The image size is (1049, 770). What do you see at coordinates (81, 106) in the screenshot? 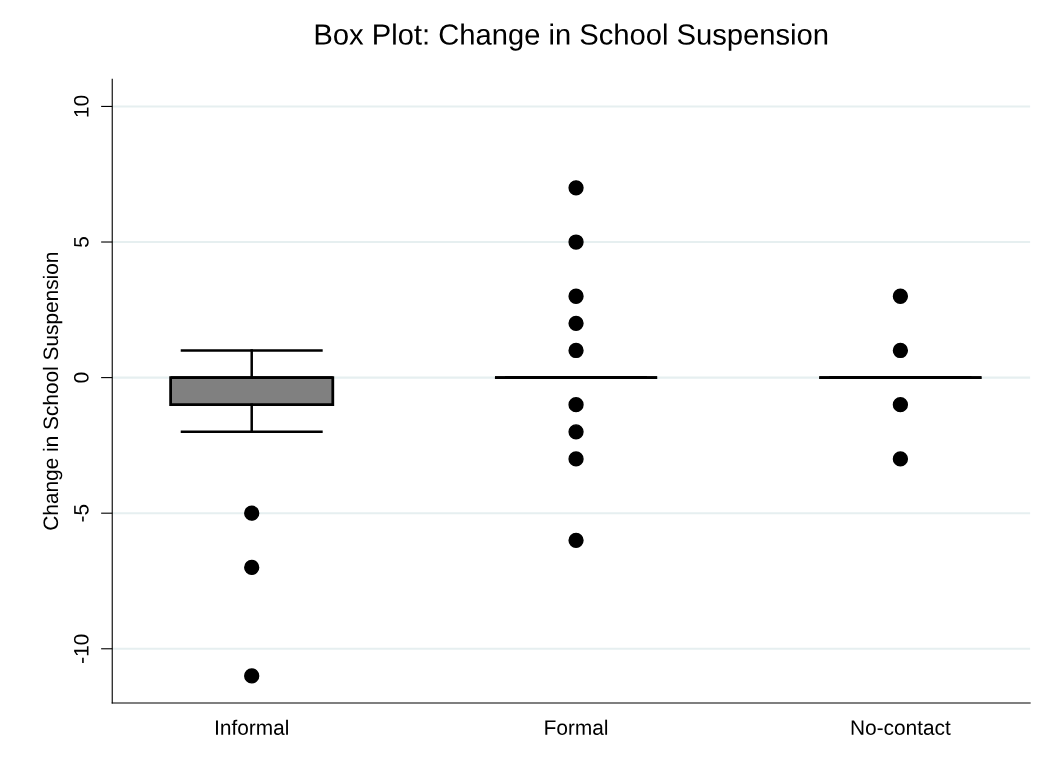
I see `y-tick-label: 10` at bounding box center [81, 106].